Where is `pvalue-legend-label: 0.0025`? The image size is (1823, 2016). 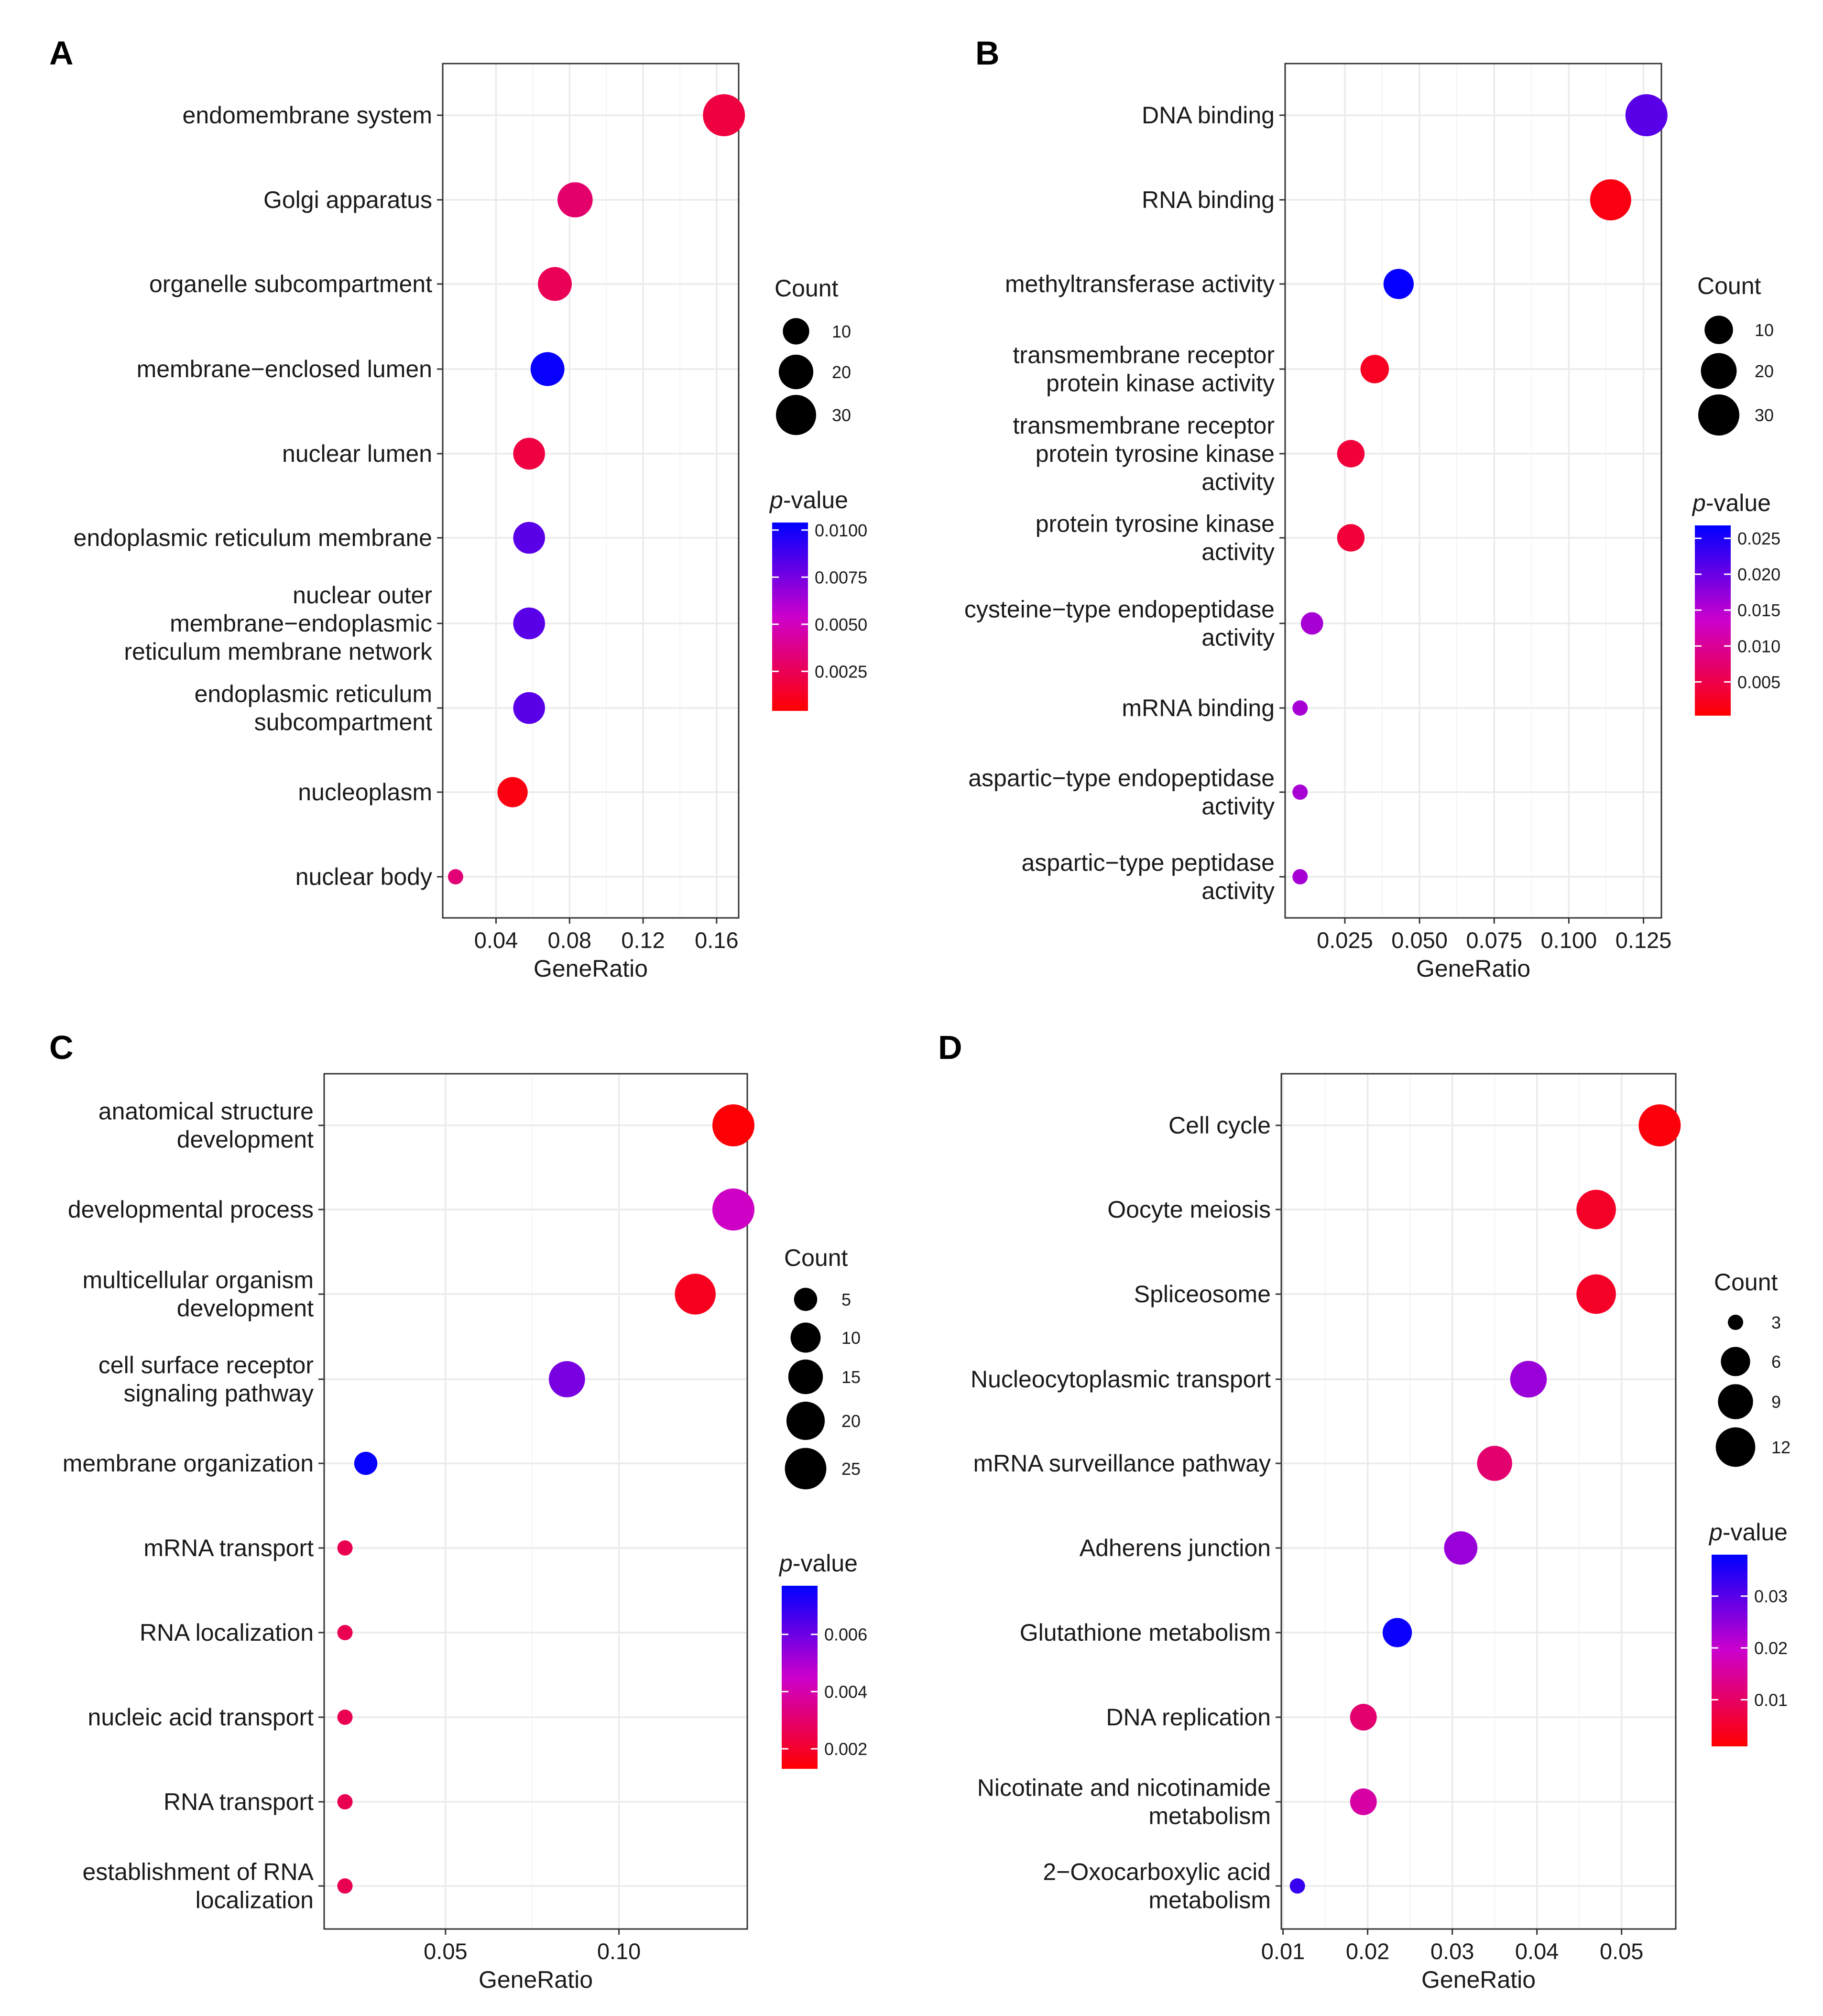
pvalue-legend-label: 0.0025 is located at coordinates (841, 671).